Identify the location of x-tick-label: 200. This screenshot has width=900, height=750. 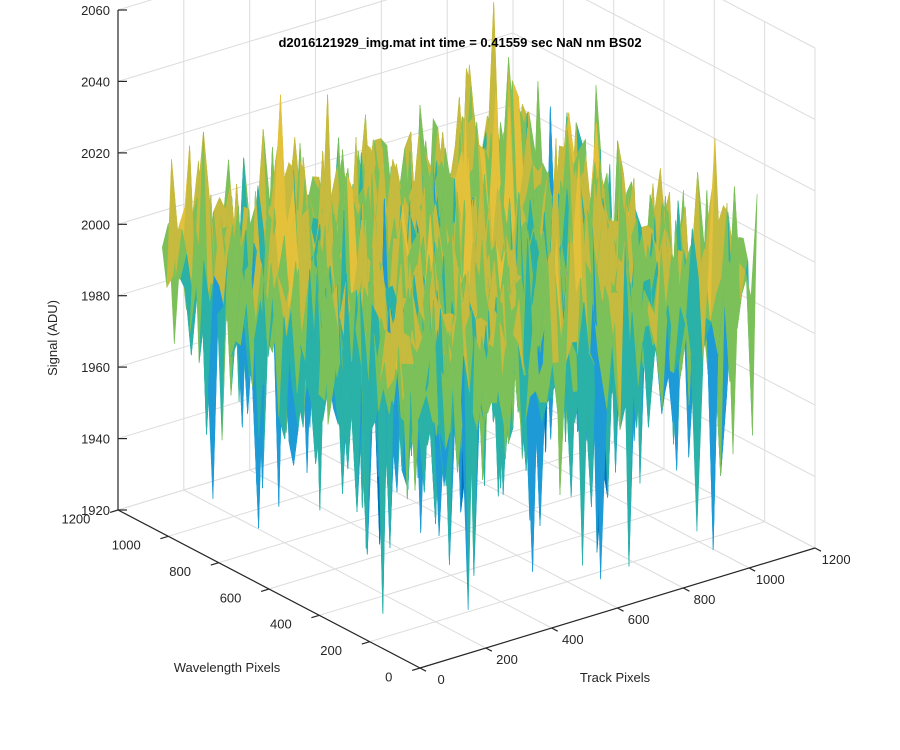
(507, 659).